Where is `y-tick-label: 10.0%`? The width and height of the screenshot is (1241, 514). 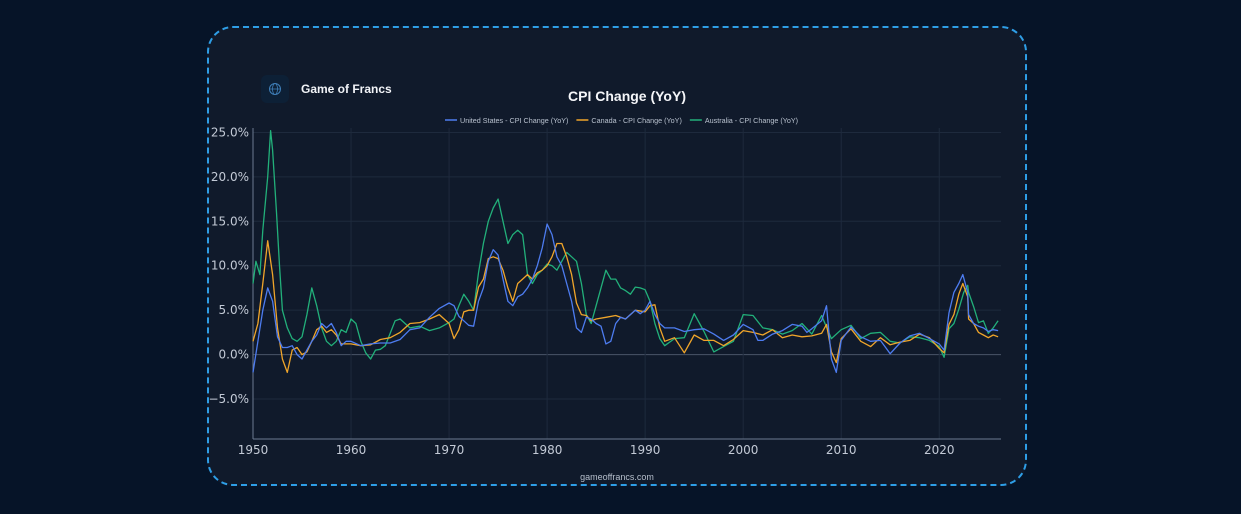 y-tick-label: 10.0% is located at coordinates (230, 266).